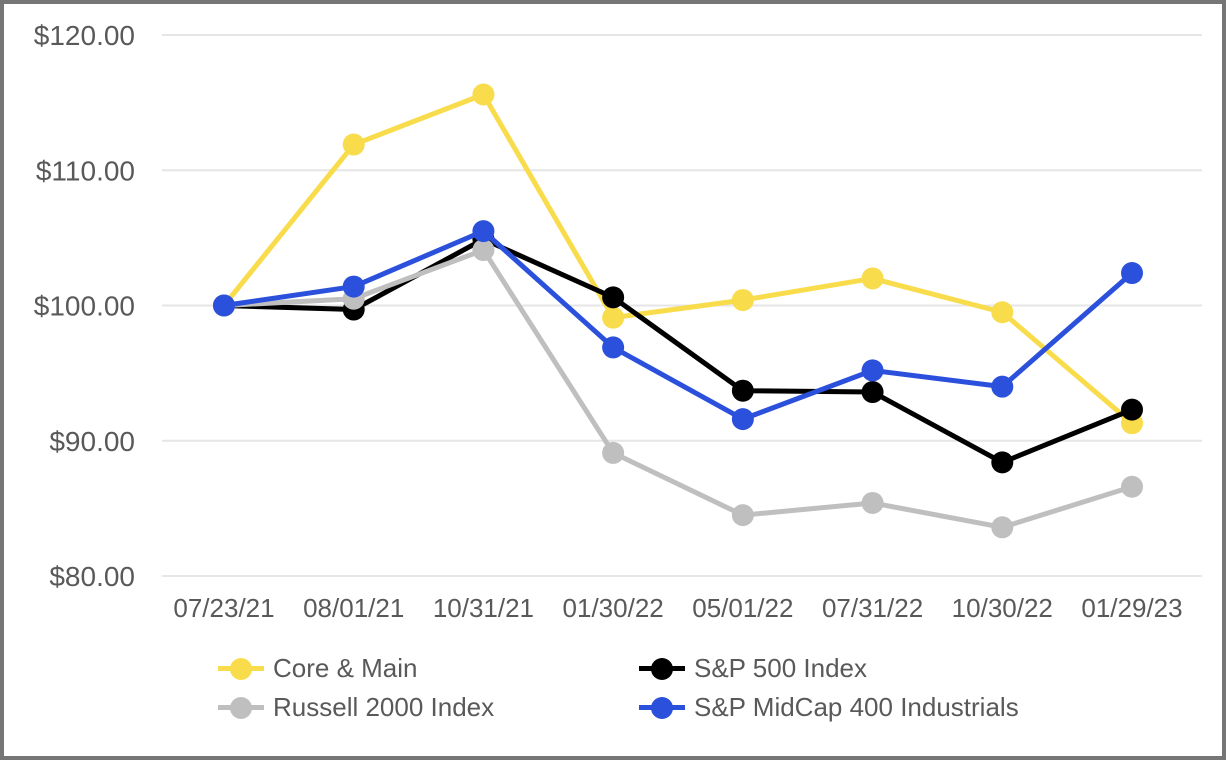 This screenshot has width=1226, height=760. I want to click on legend-label-sp500: S&P 500 Index, so click(780, 668).